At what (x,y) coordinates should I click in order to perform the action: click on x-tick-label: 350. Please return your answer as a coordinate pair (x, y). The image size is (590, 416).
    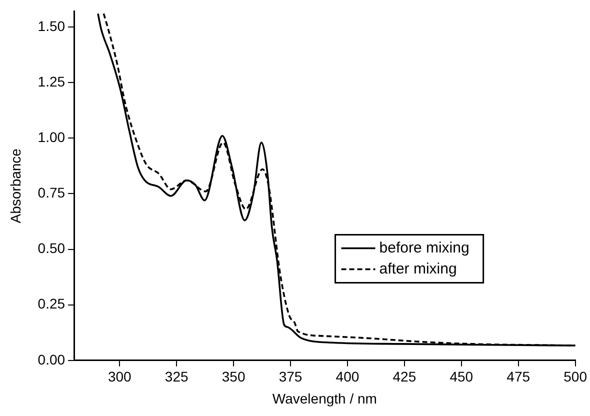
    Looking at the image, I should click on (234, 376).